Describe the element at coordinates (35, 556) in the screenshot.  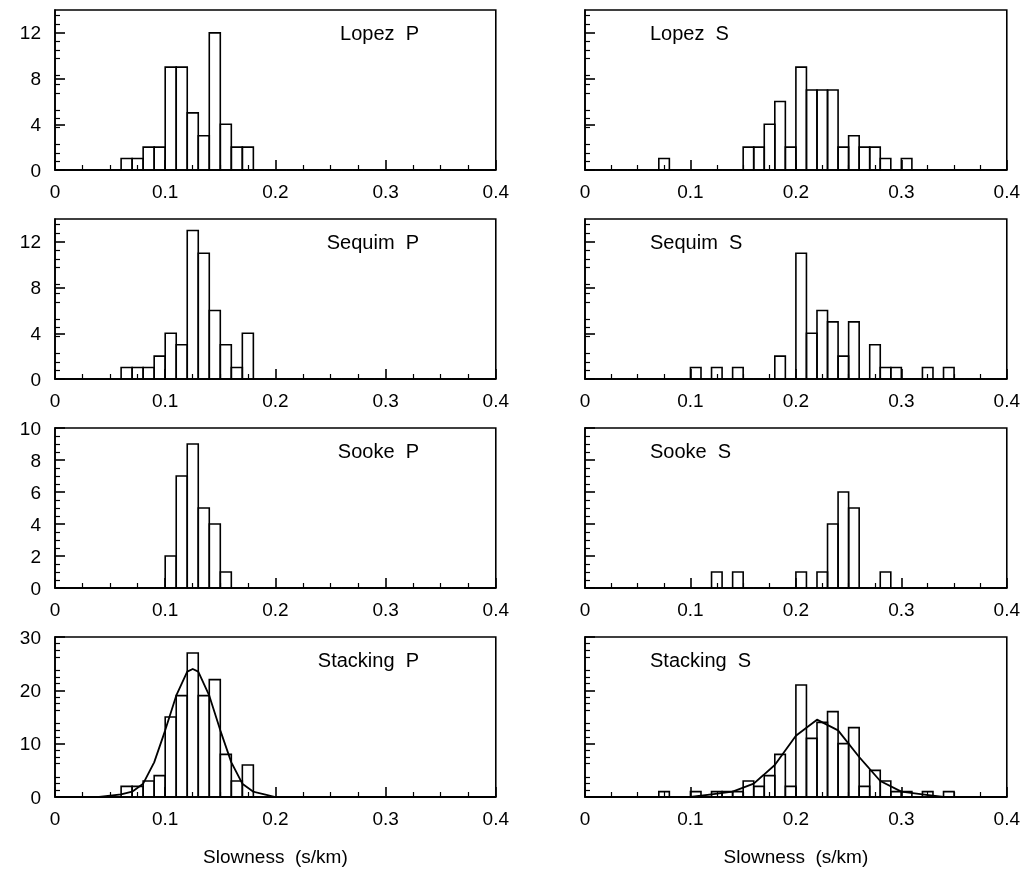
I see `y-tick-label: 2` at that location.